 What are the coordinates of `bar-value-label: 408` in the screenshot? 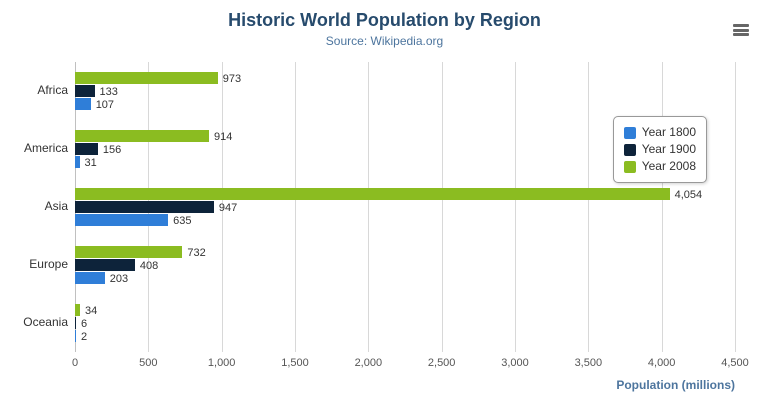 It's located at (149, 266).